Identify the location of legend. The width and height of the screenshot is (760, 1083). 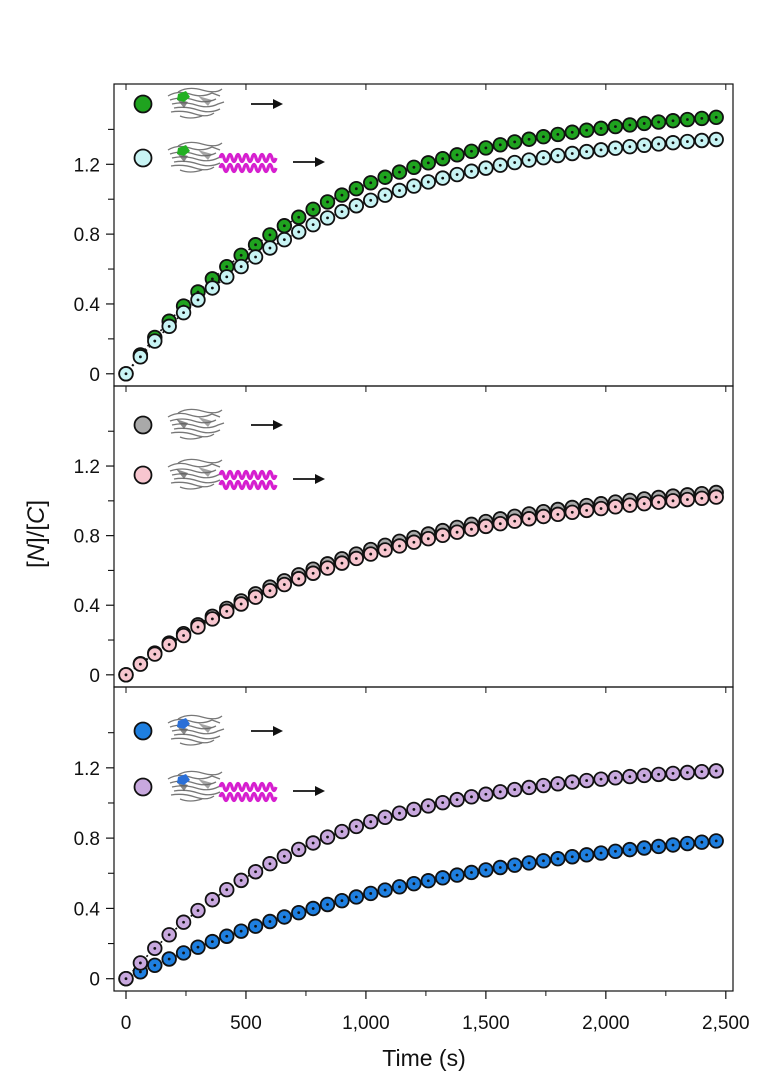
(229, 130).